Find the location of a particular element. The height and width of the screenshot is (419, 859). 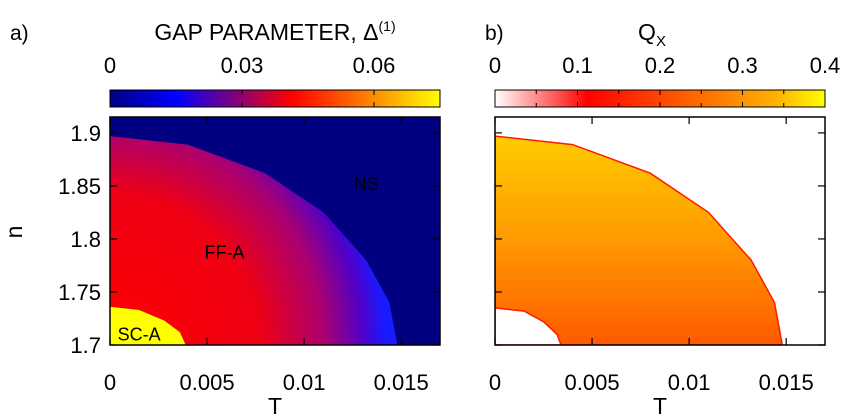

panel-b-colorbar-tick-label-0: 0 is located at coordinates (495, 65).